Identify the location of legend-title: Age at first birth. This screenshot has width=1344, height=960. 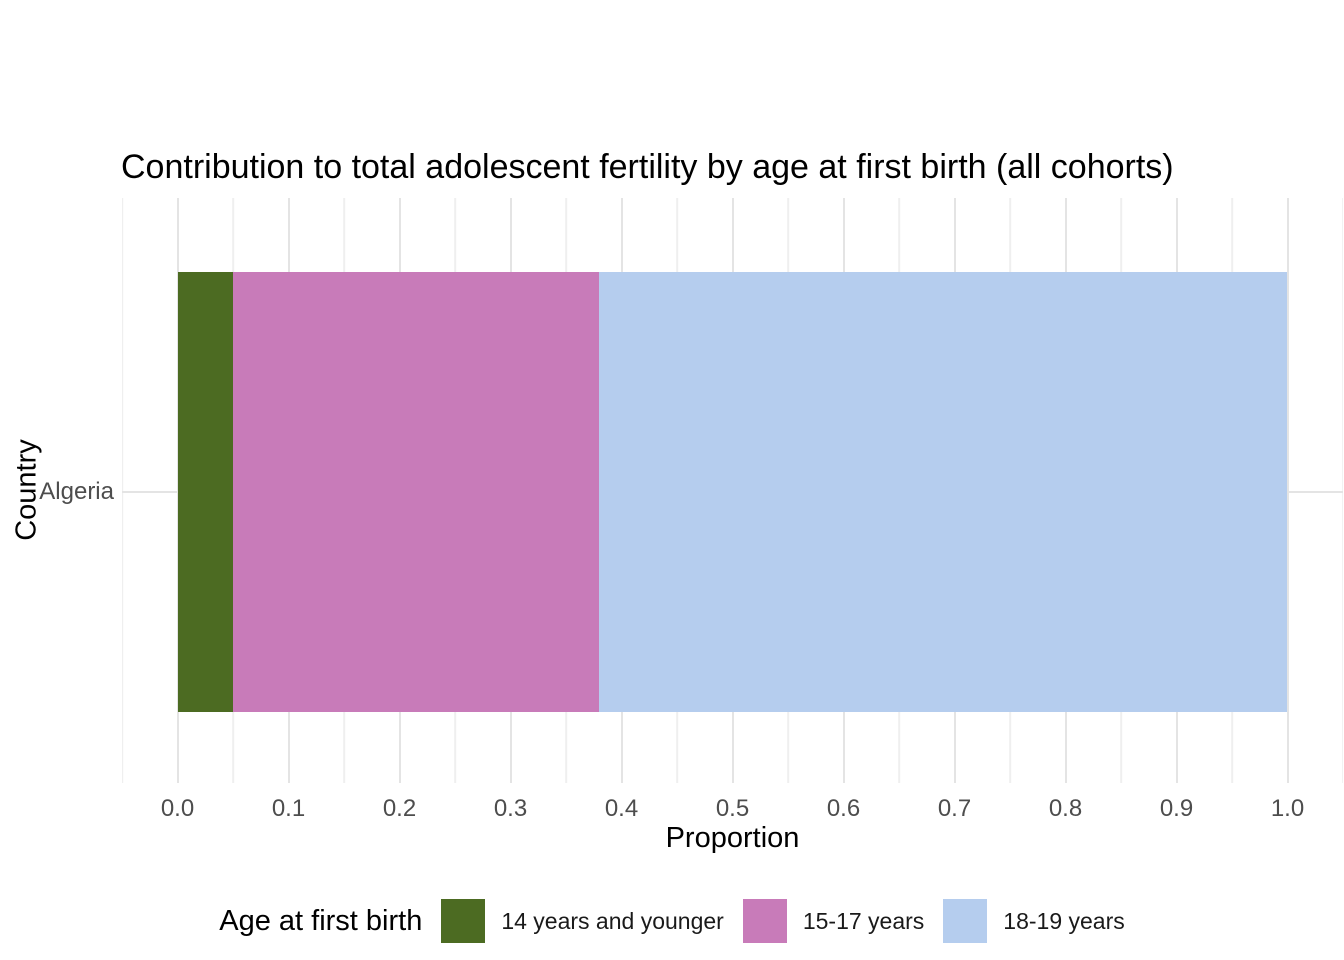
(321, 920).